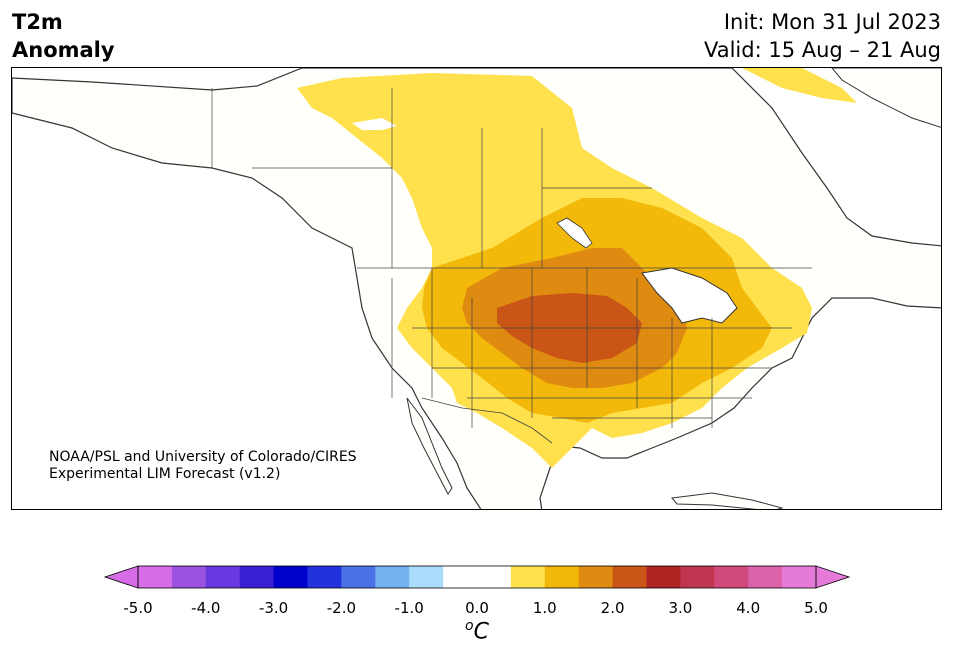  Describe the element at coordinates (481, 631) in the screenshot. I see `unit-letter: C` at that location.